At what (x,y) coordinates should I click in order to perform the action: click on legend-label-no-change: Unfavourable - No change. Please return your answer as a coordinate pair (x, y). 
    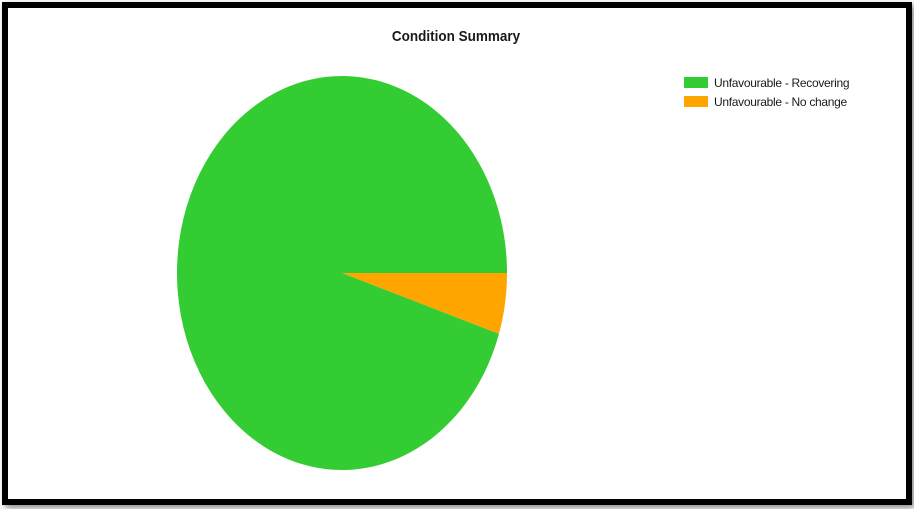
    Looking at the image, I should click on (780, 101).